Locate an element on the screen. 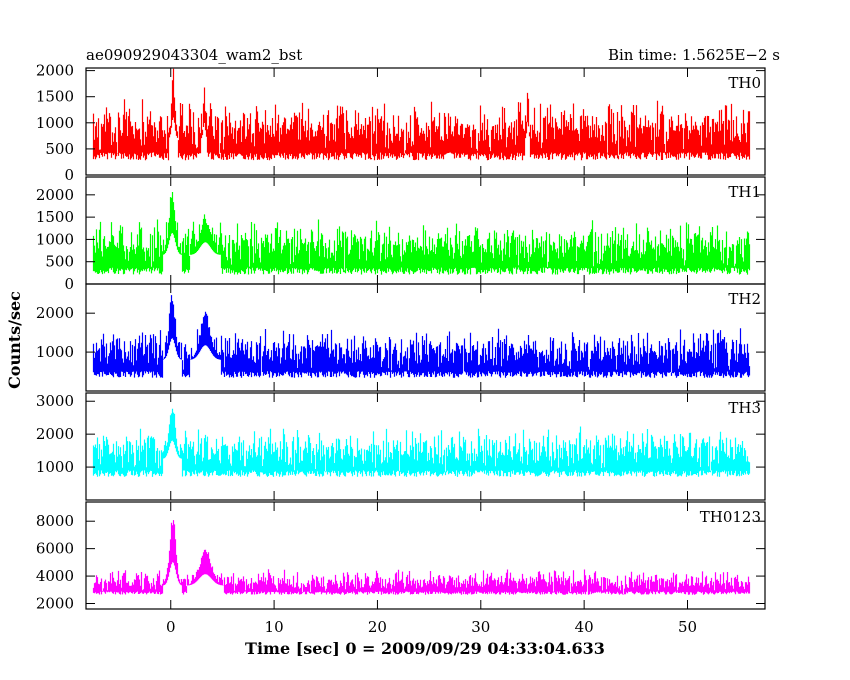  panel-label-th1: TH1 is located at coordinates (744, 192).